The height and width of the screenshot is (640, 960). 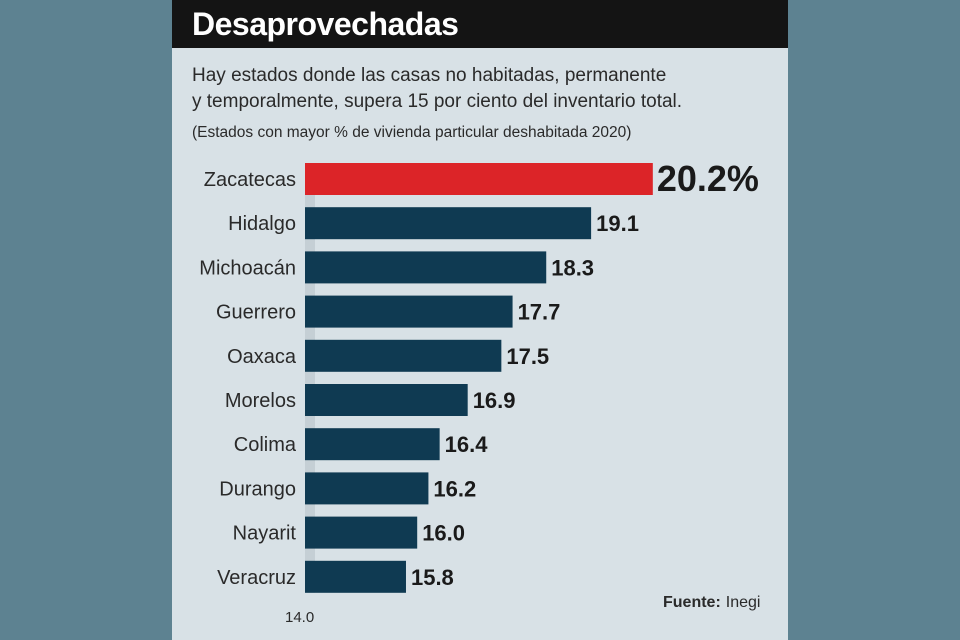 What do you see at coordinates (265, 534) in the screenshot?
I see `category-label: Nayarit` at bounding box center [265, 534].